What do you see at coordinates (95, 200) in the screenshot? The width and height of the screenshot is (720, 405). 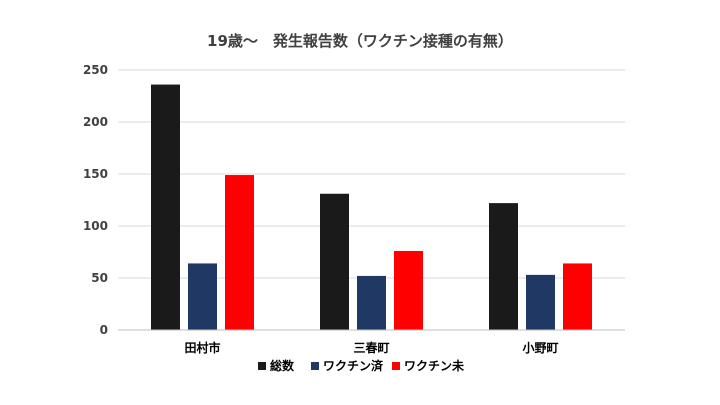 I see `y-axis-ticks: 0 50 100 150 200 250` at bounding box center [95, 200].